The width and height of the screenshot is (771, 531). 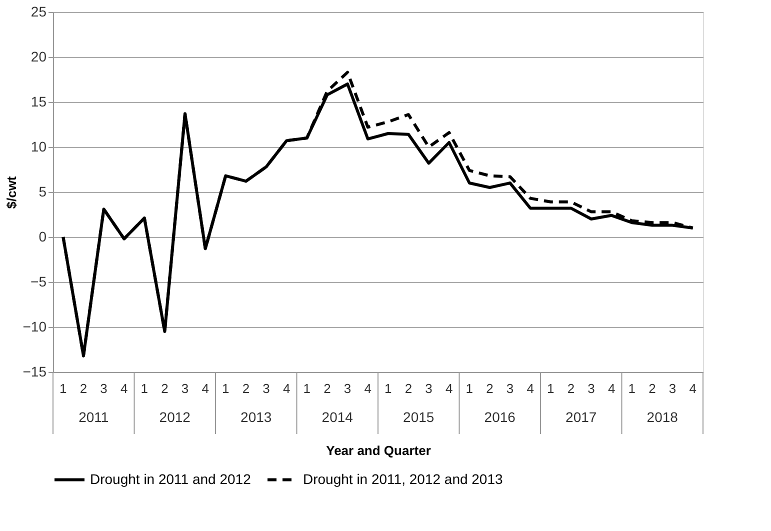 I want to click on y-tick-label: 0, so click(x=42, y=236).